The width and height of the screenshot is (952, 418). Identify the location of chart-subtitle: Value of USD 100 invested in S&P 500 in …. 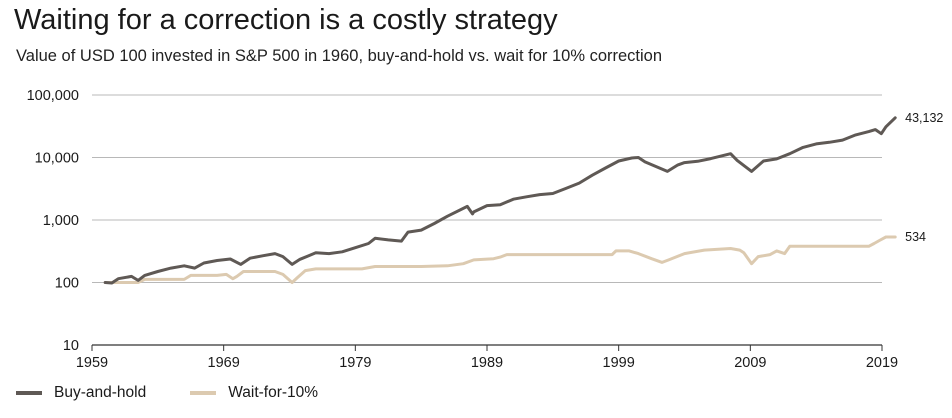
(339, 56).